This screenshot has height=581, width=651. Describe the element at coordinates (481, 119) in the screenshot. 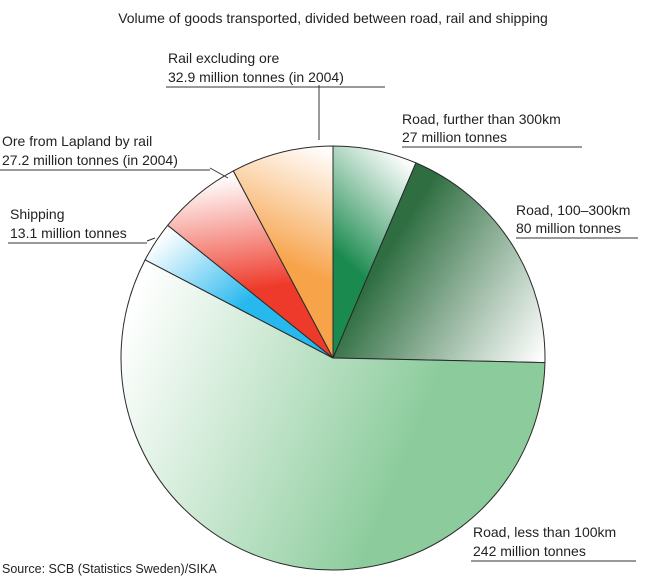

I see `slice-label-name: Road, further than 300km` at that location.